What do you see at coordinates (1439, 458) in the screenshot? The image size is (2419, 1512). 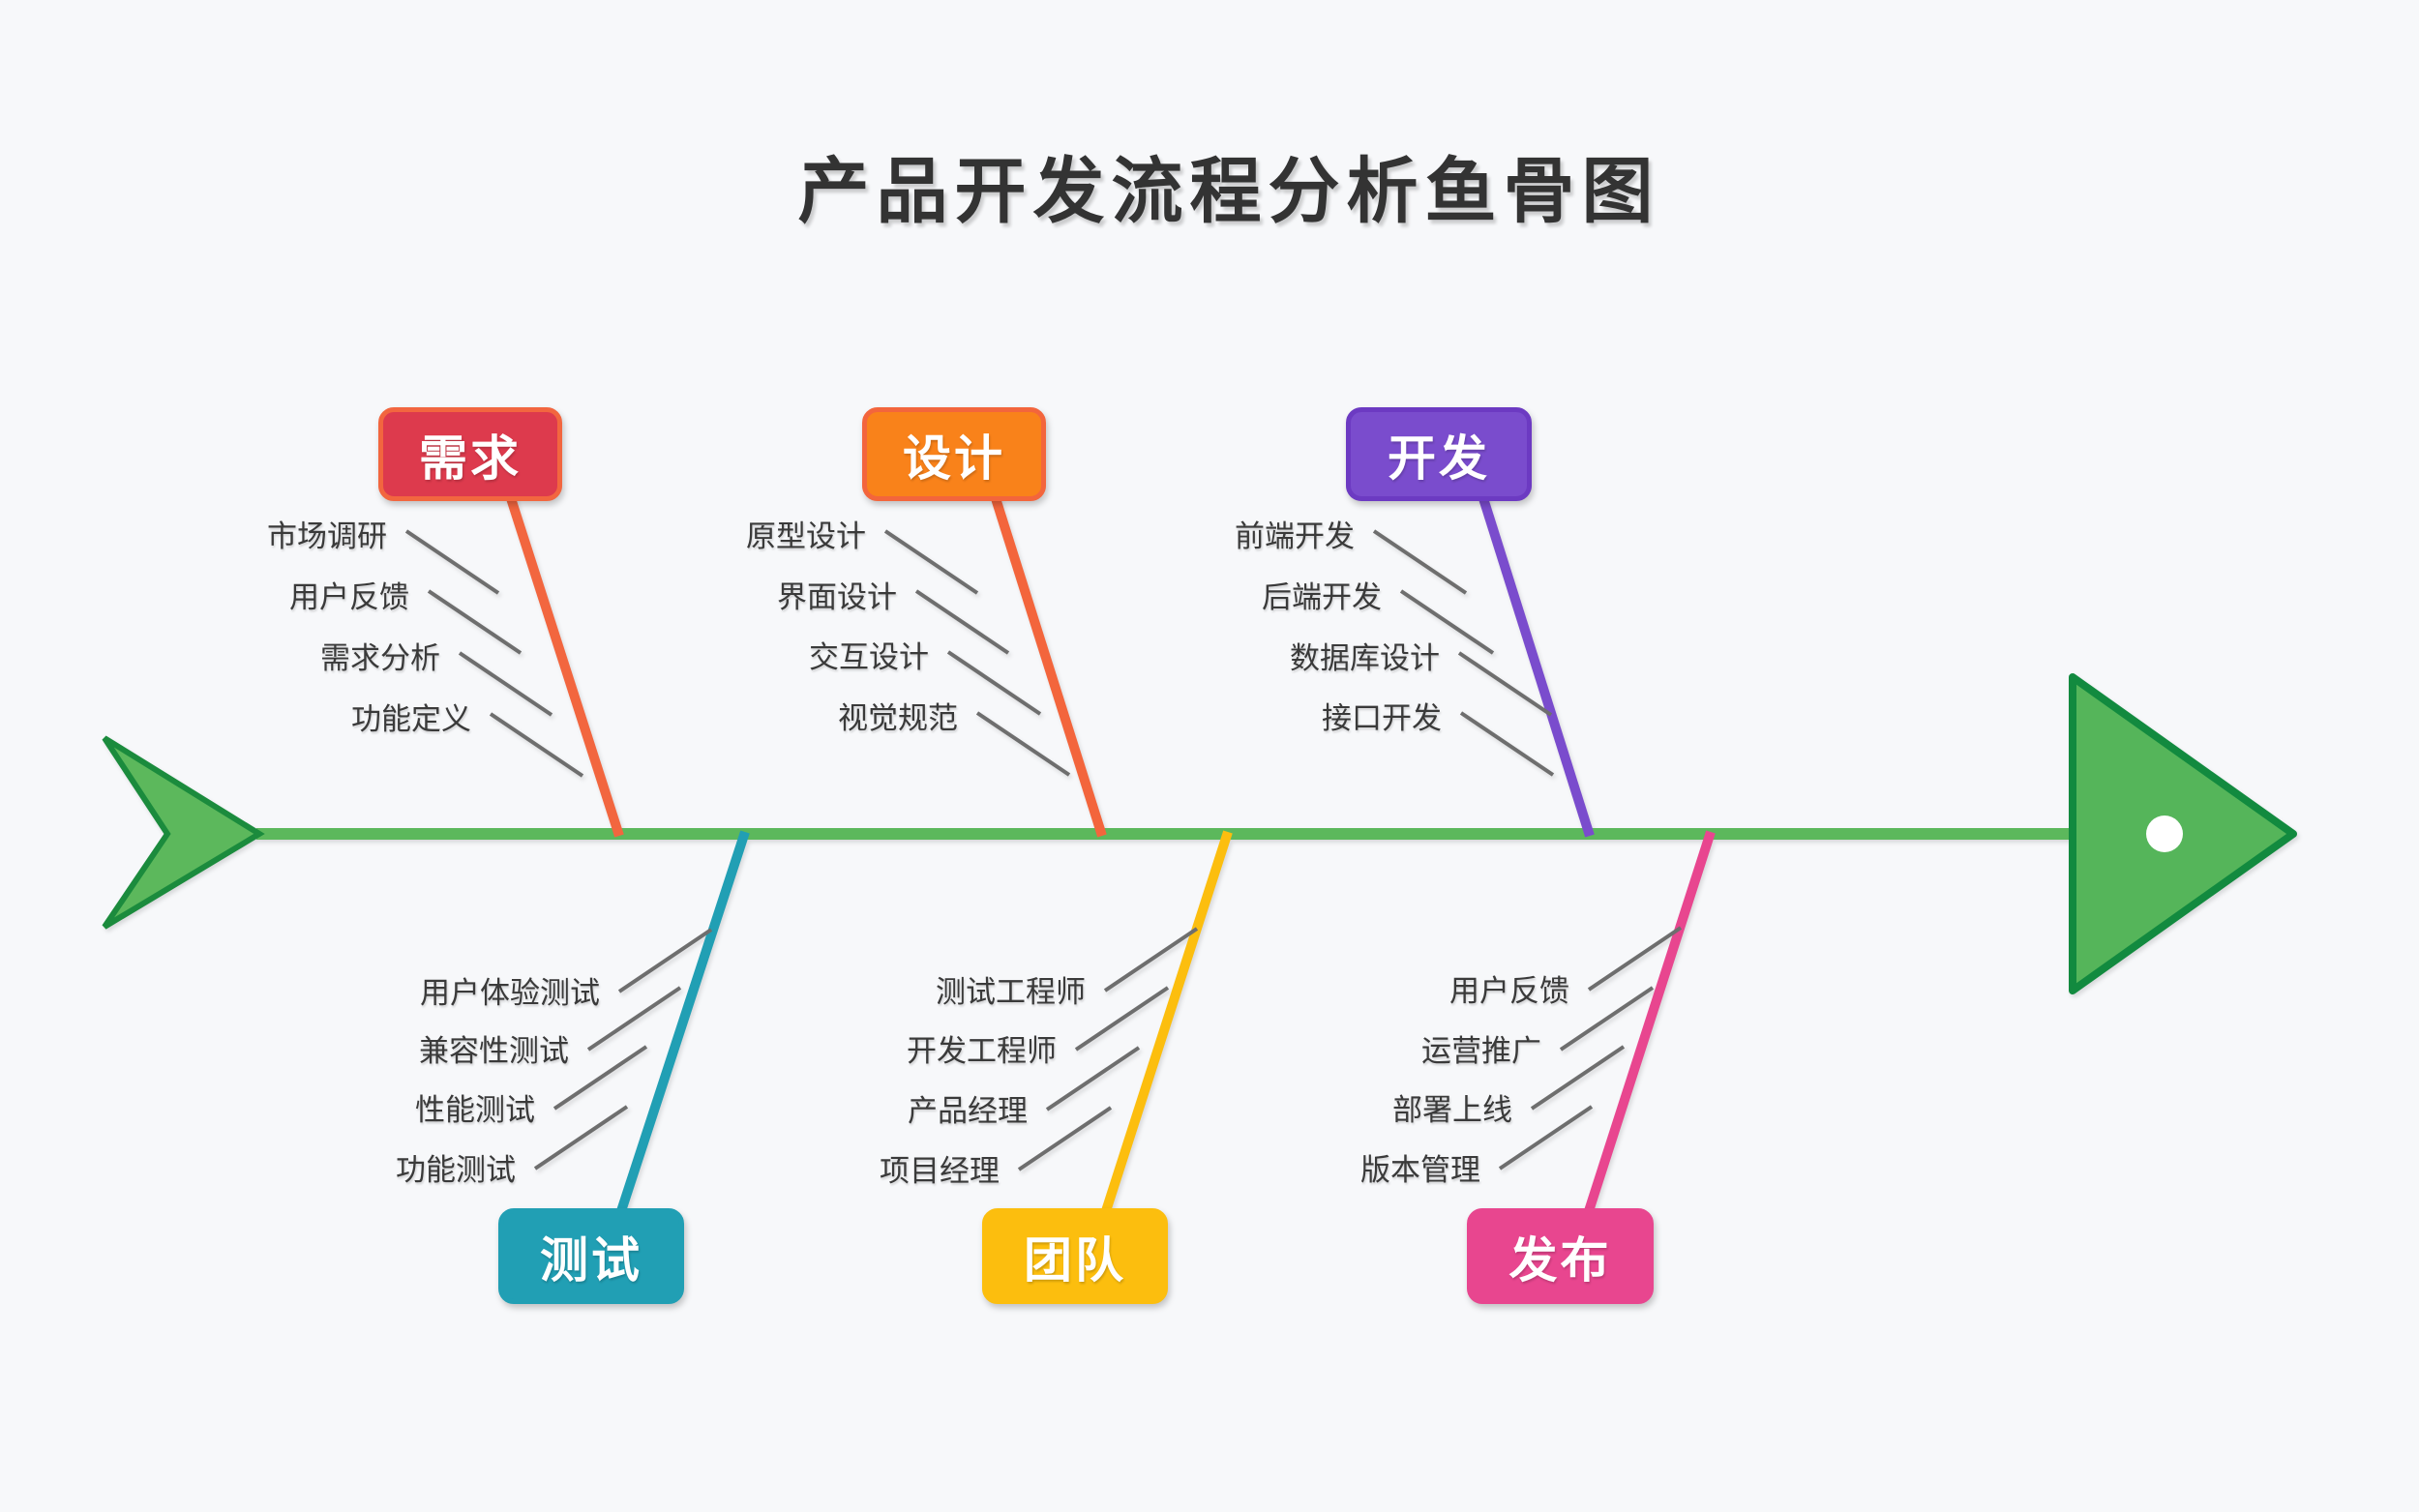 I see `category-label: 开发` at bounding box center [1439, 458].